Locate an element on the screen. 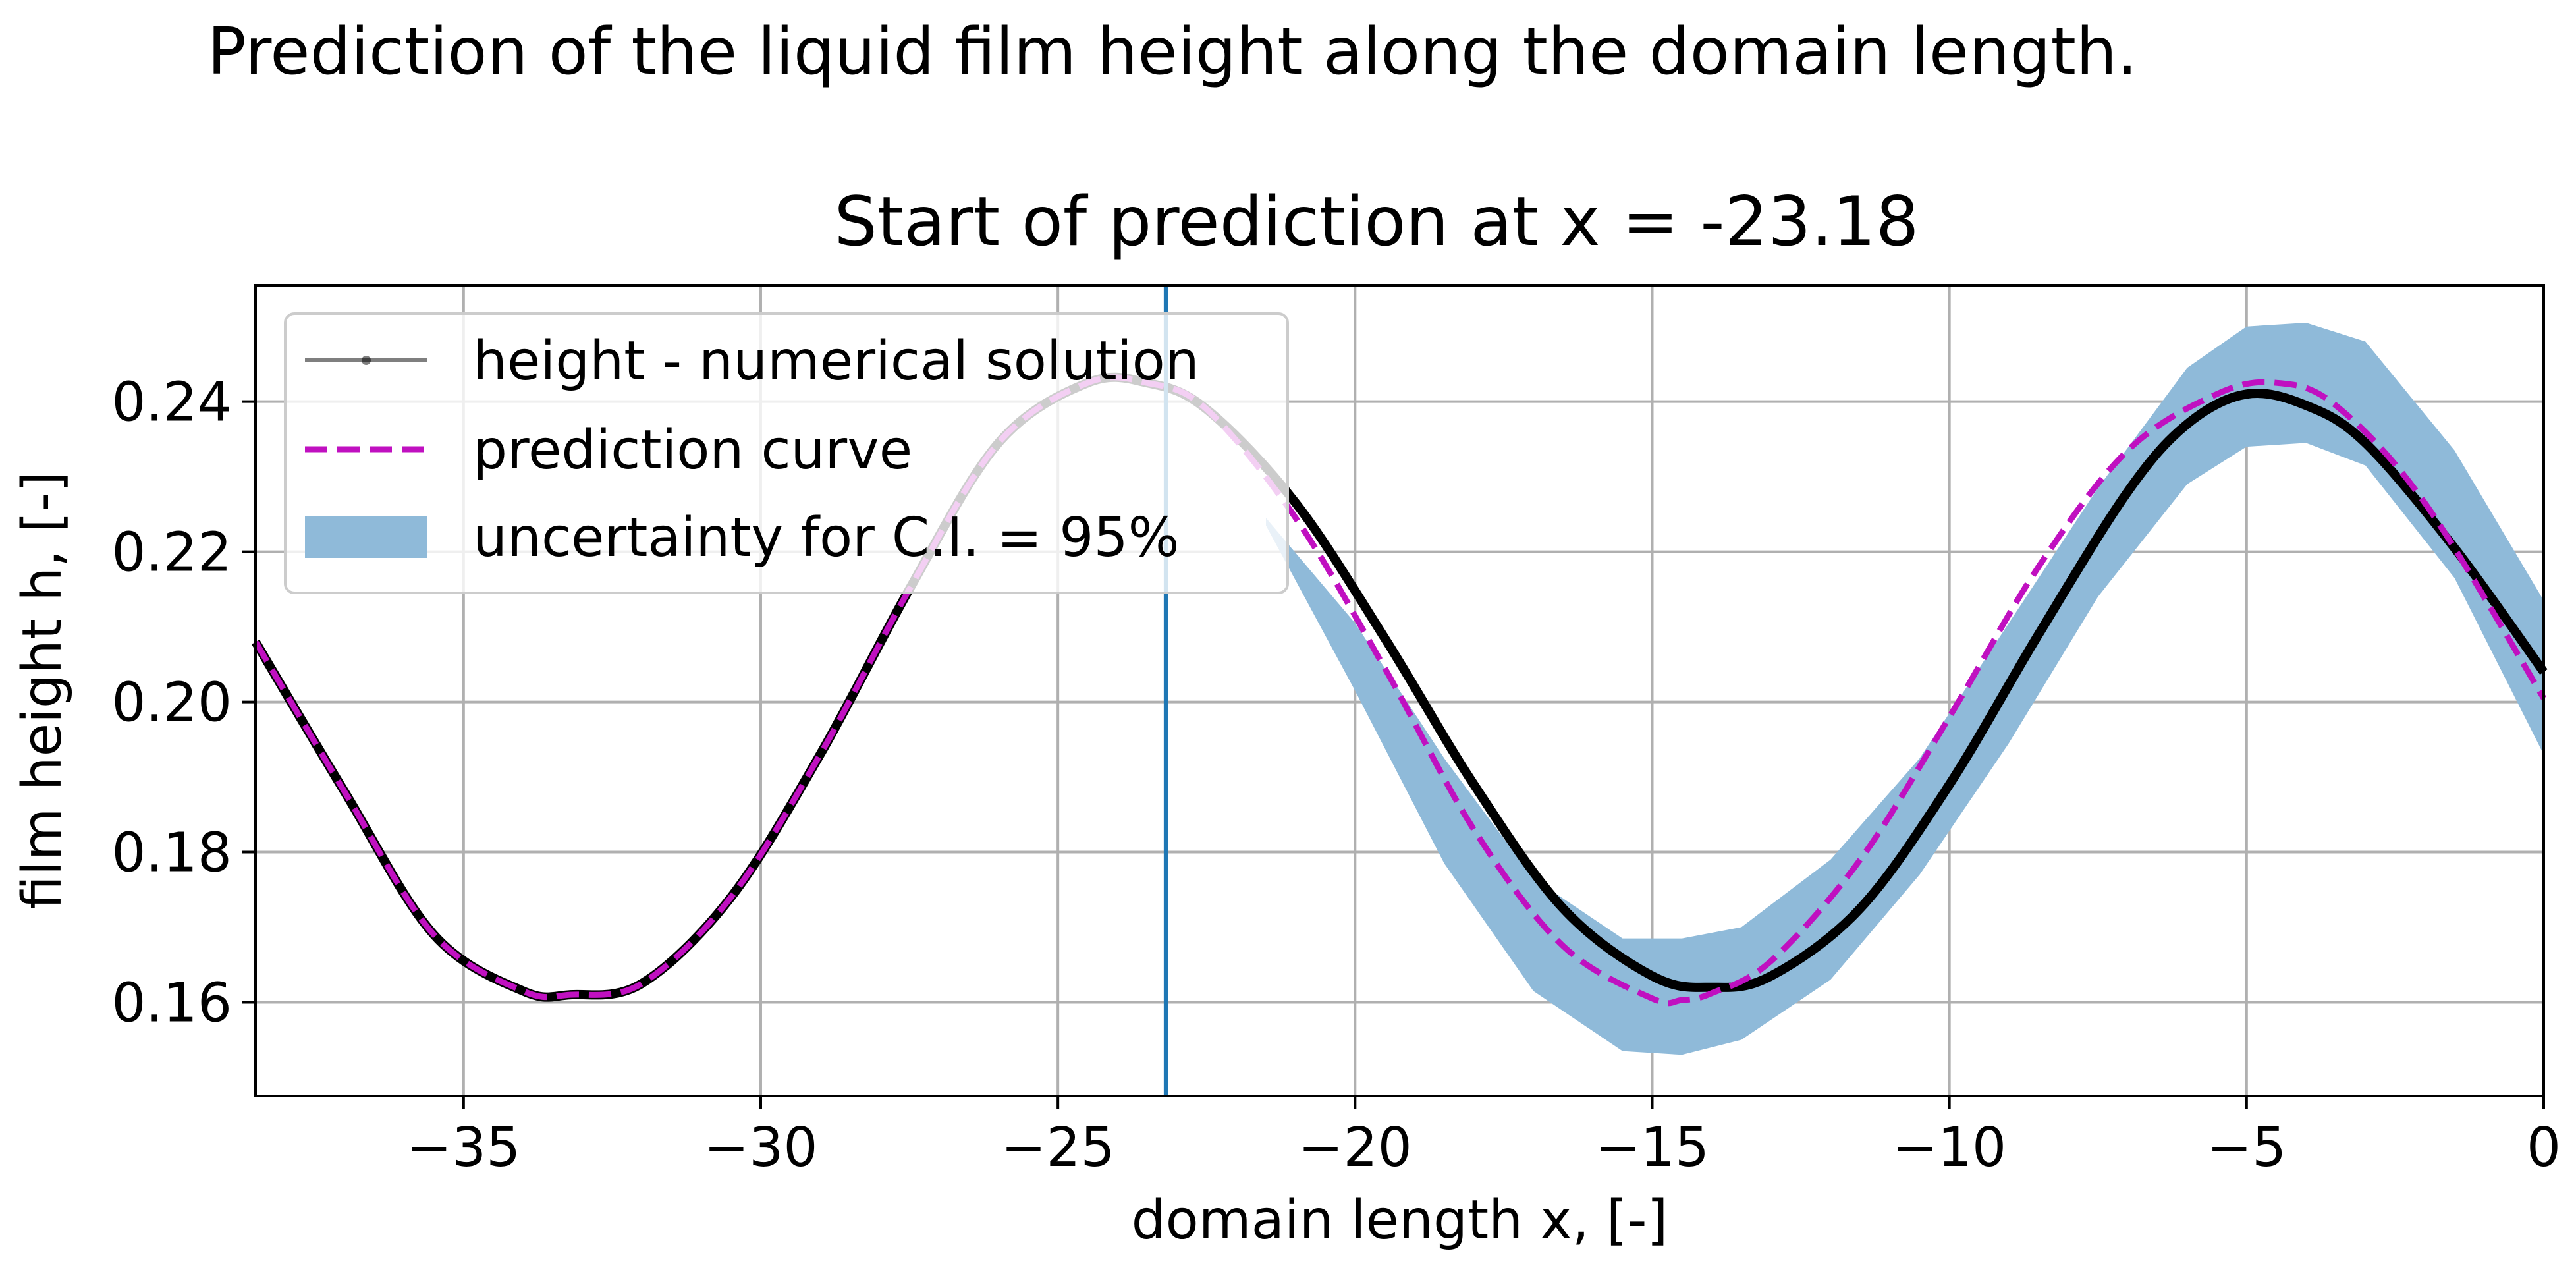 The width and height of the screenshot is (2576, 1274). y-axis-label: film height h, [-] is located at coordinates (42, 690).